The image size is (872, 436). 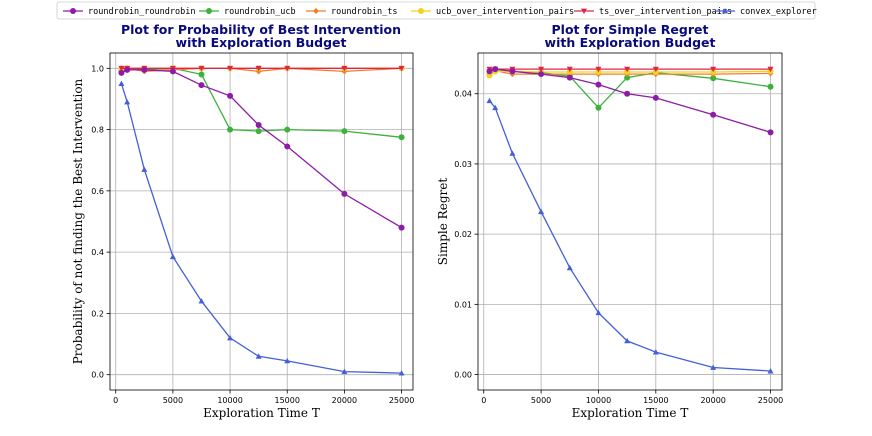 I want to click on y-tick-label: 1.0, so click(x=97, y=68).